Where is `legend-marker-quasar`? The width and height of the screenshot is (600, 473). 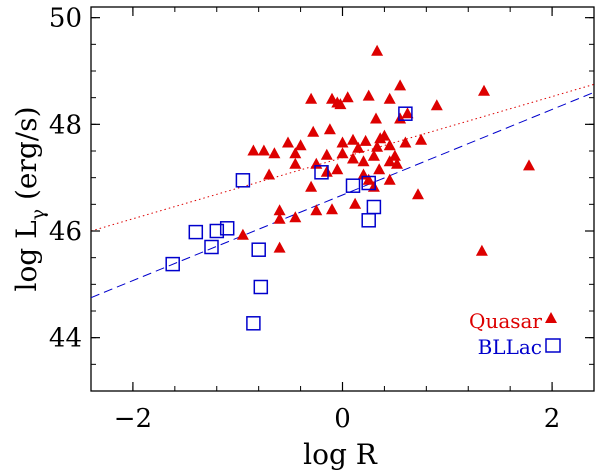
legend-marker-quasar is located at coordinates (551, 317).